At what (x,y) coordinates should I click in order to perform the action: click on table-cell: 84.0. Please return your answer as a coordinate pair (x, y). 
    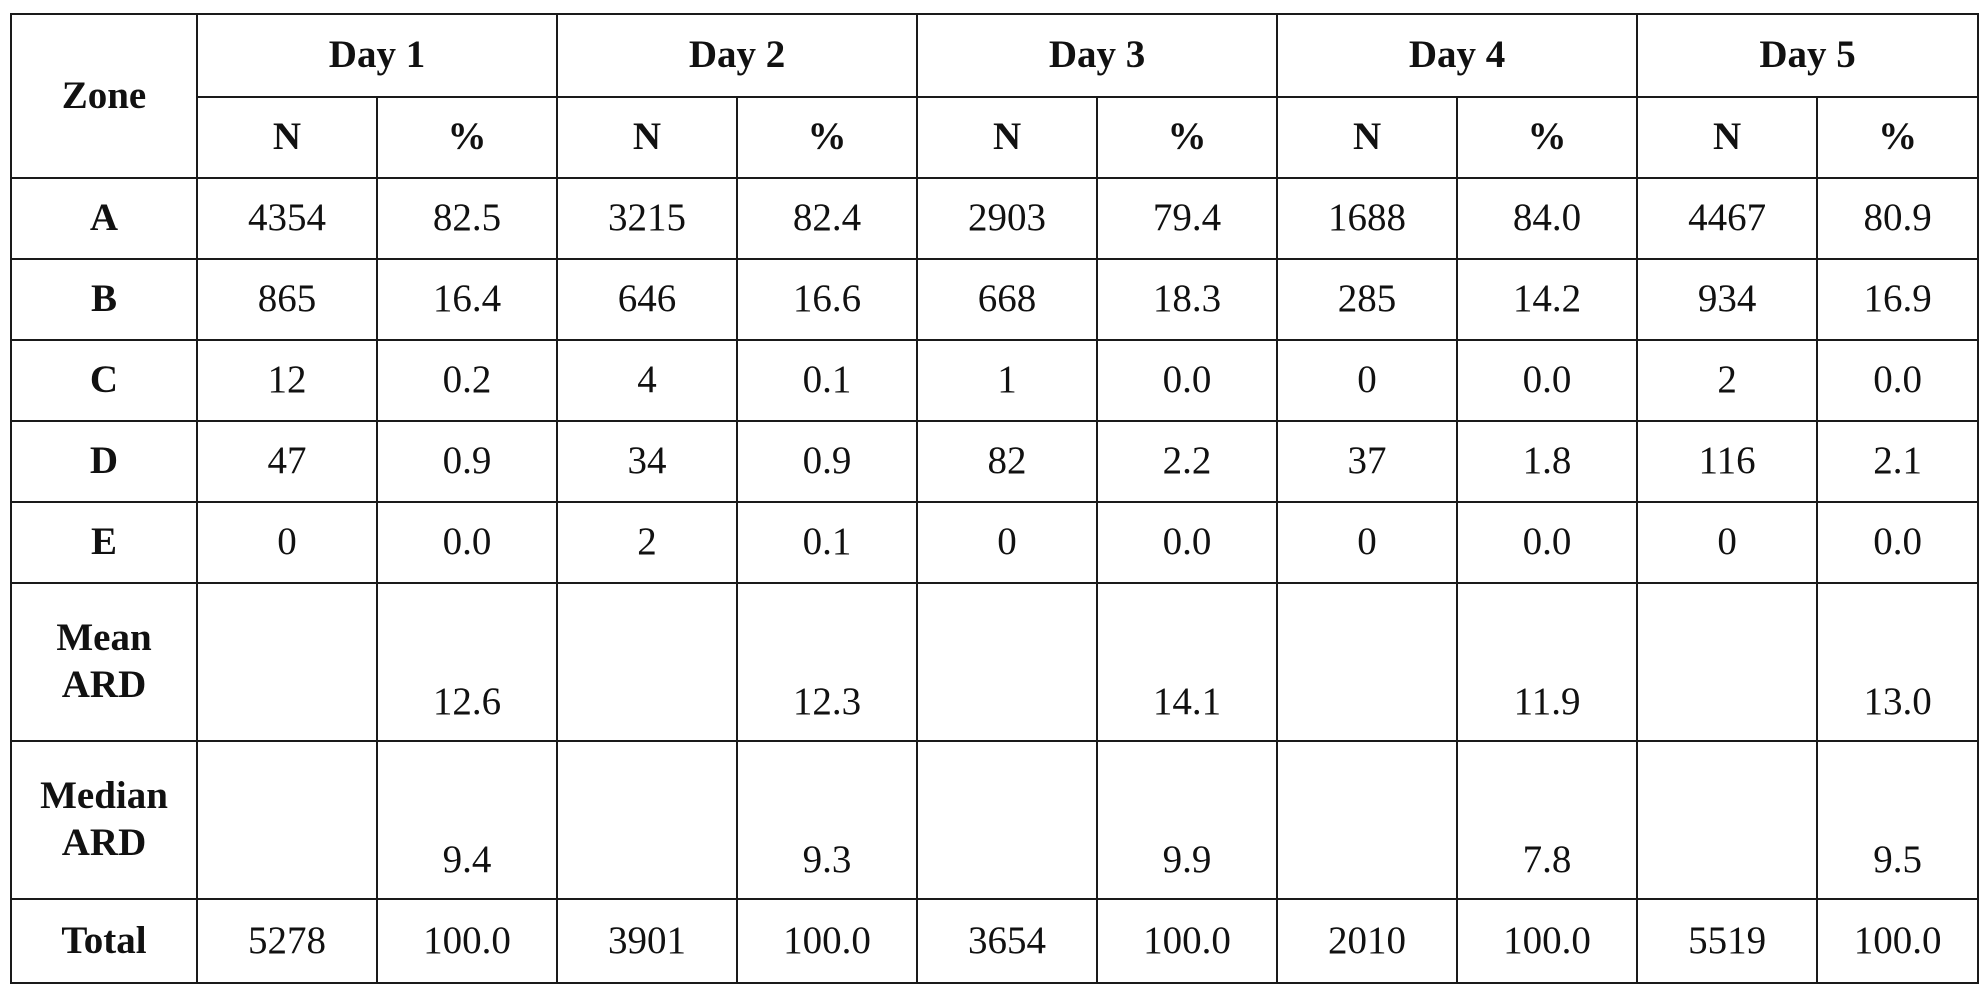
    Looking at the image, I should click on (1547, 218).